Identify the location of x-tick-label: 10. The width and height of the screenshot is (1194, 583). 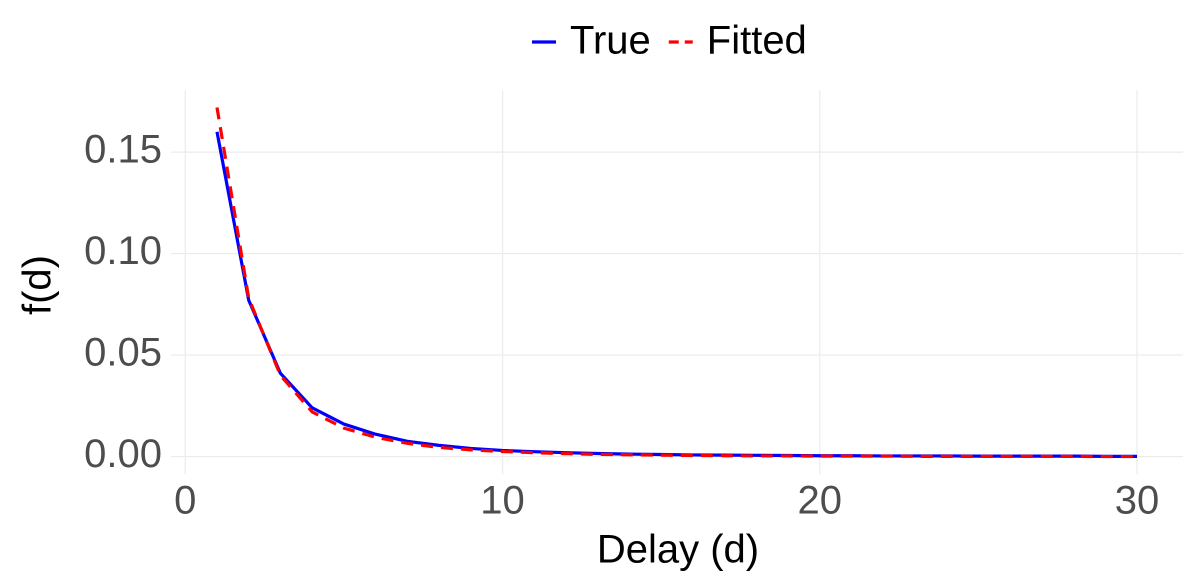
(502, 501).